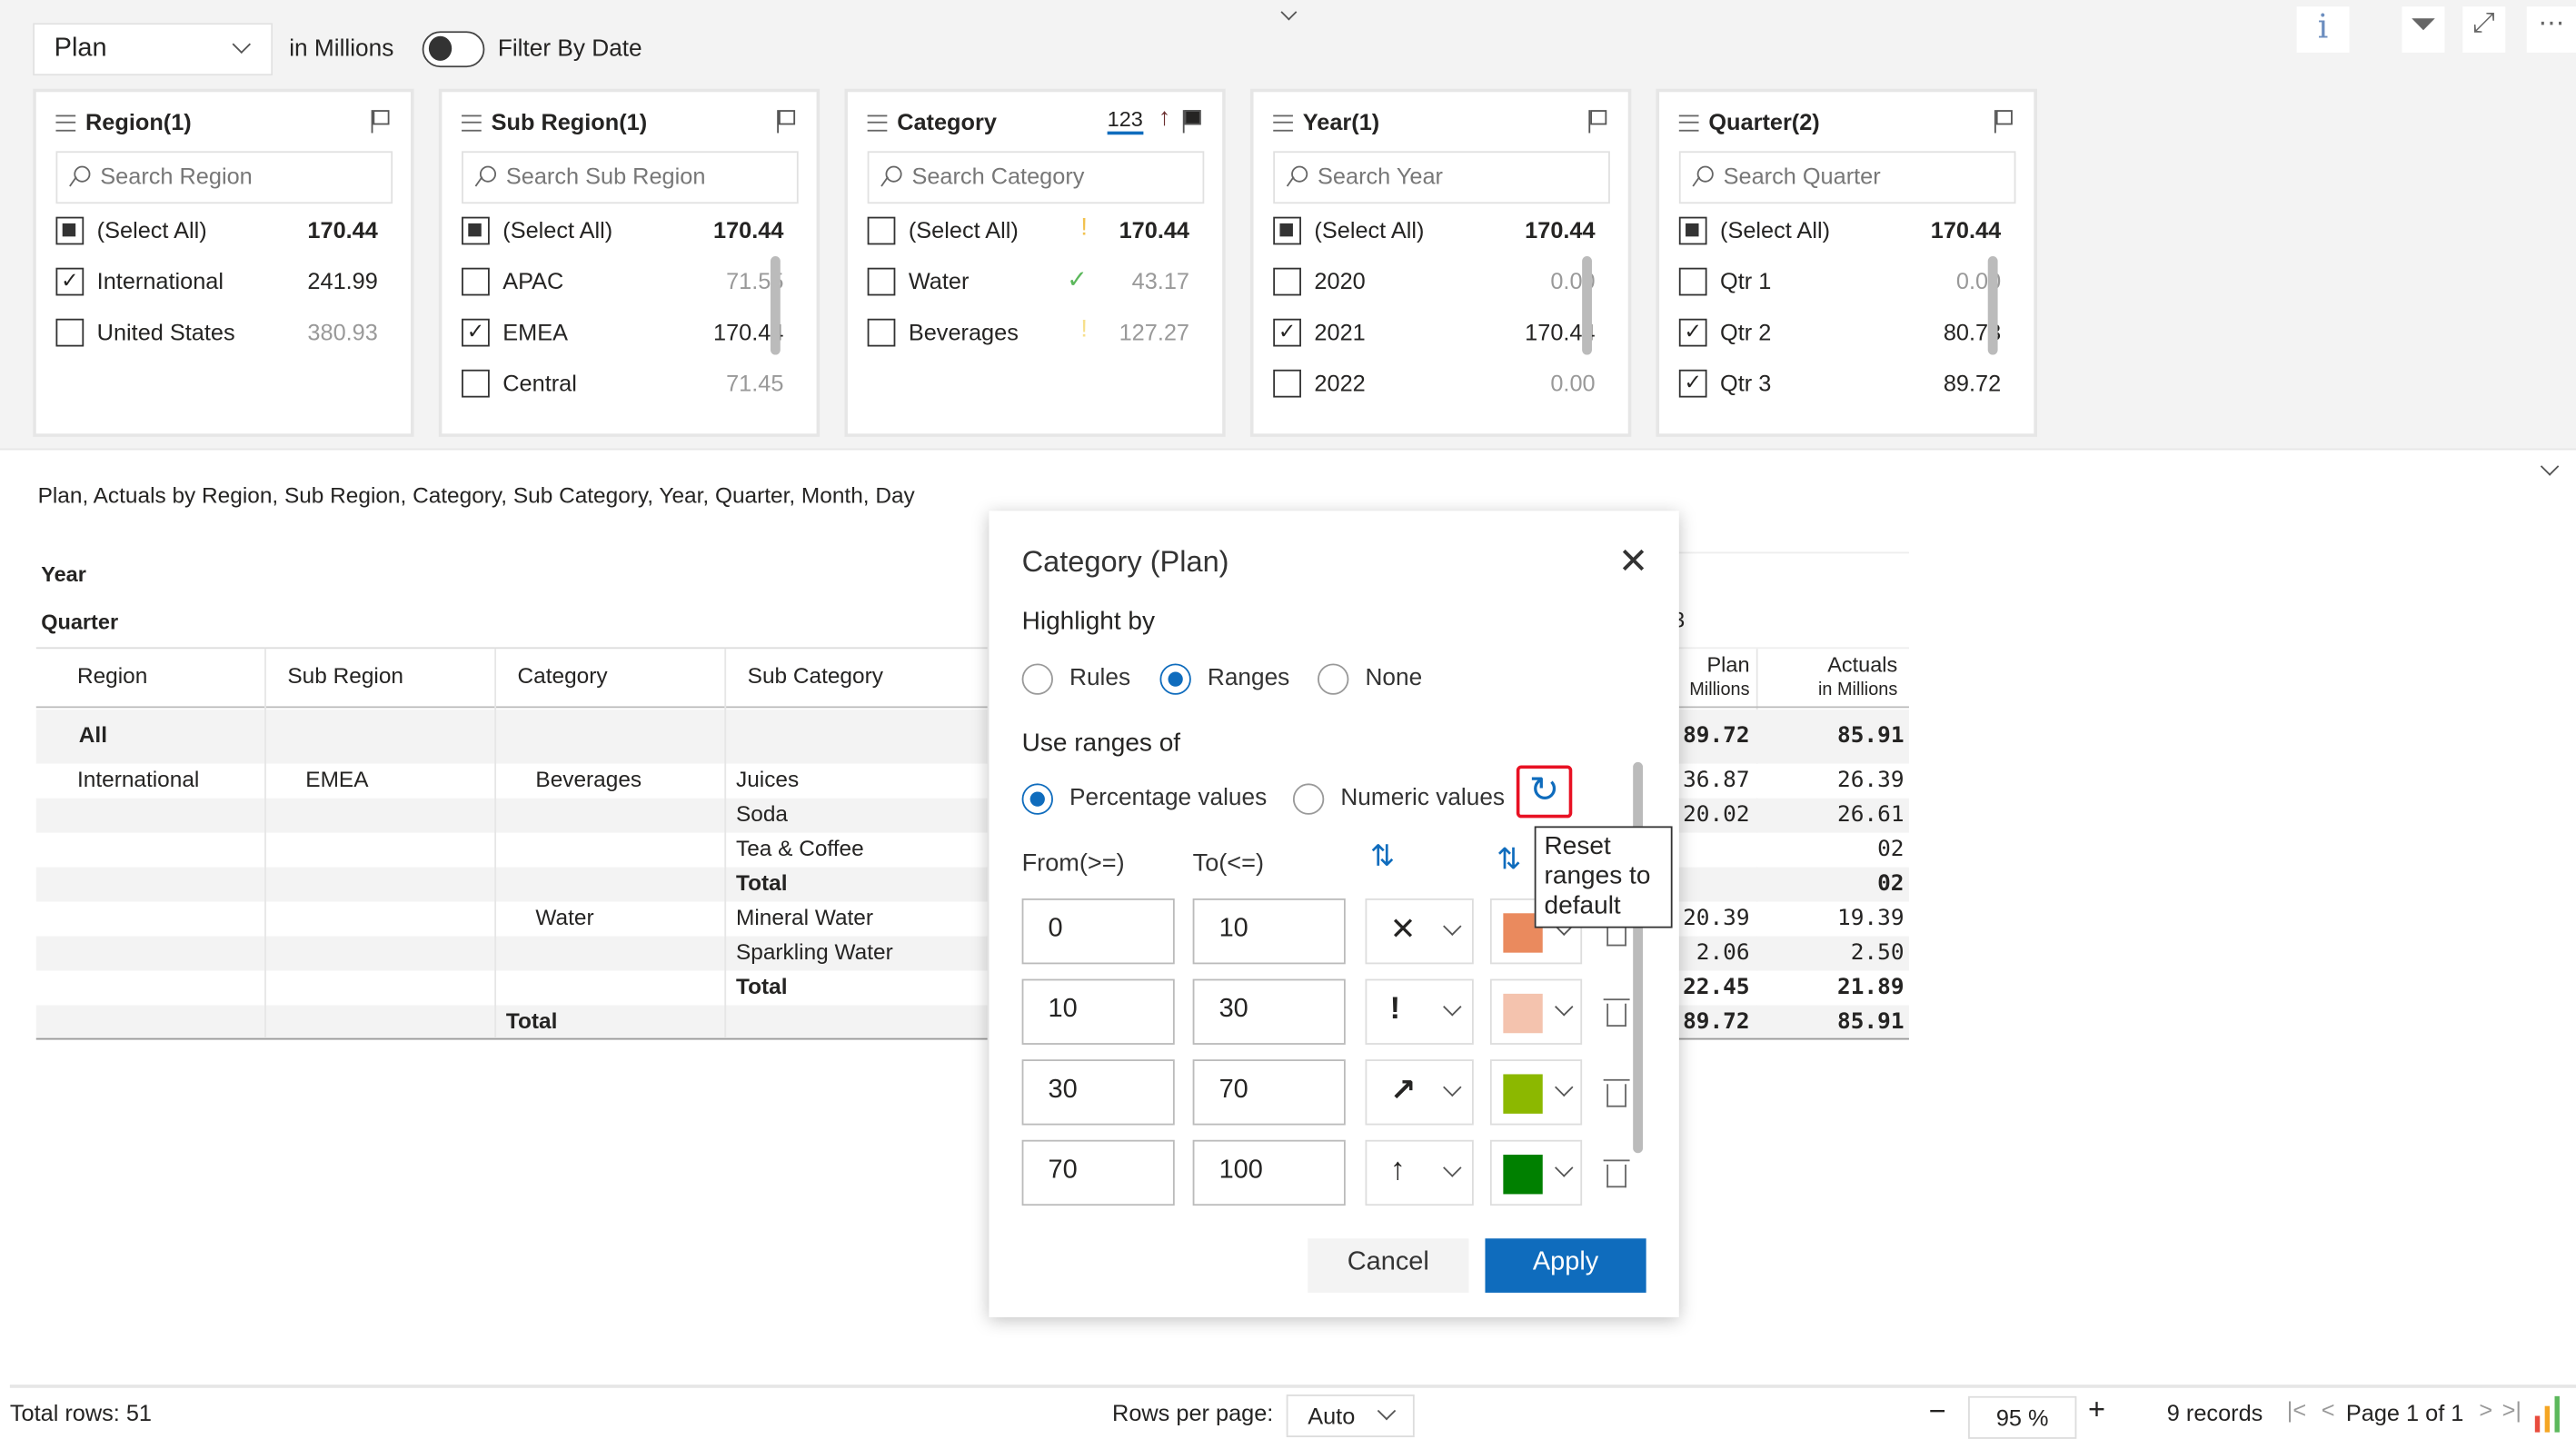 The width and height of the screenshot is (2576, 1449). What do you see at coordinates (1420, 1092) in the screenshot?
I see `range-icon-select: ↗` at bounding box center [1420, 1092].